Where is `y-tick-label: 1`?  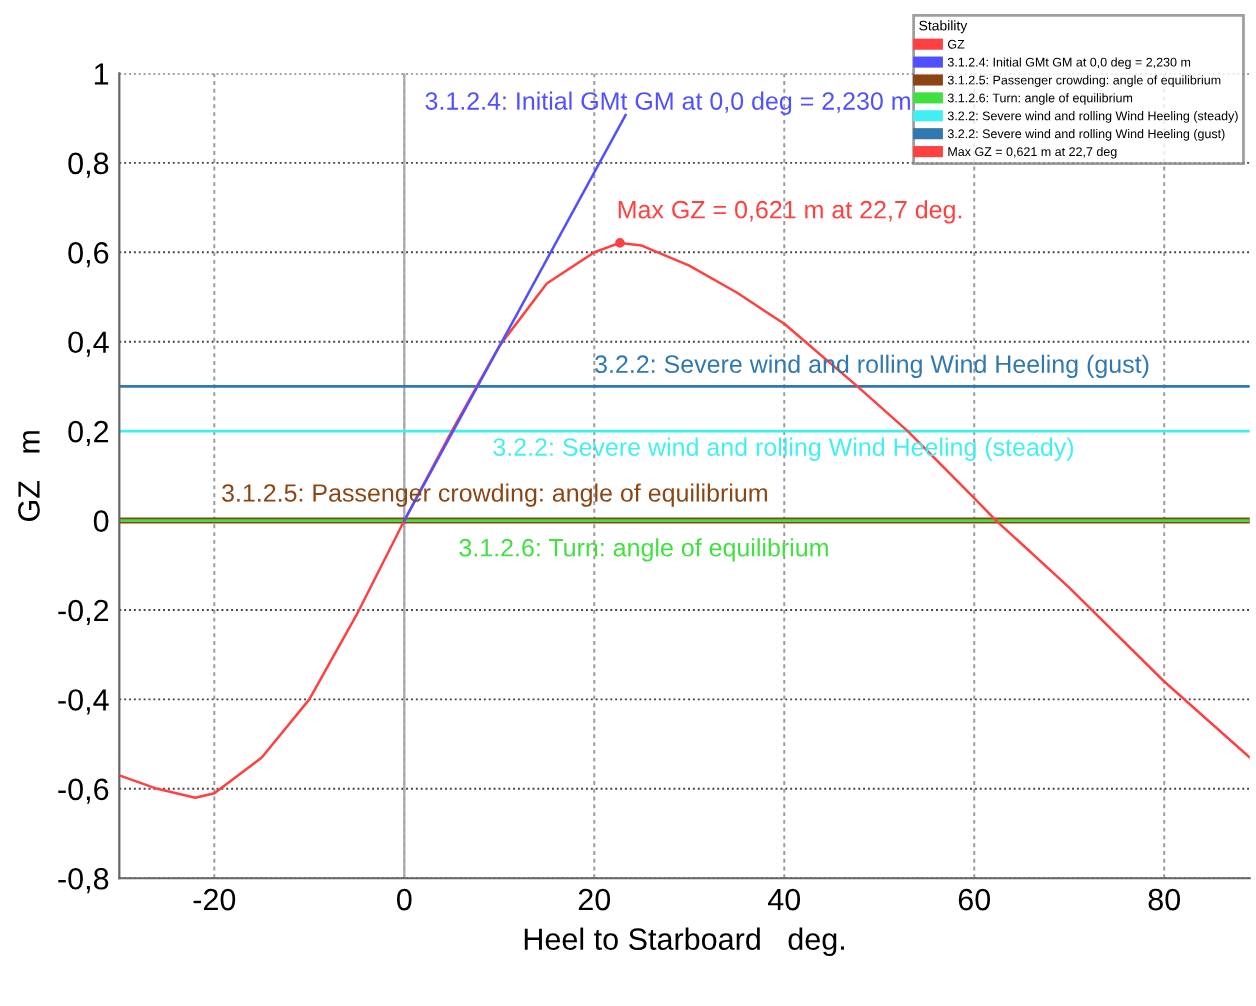 y-tick-label: 1 is located at coordinates (101, 74).